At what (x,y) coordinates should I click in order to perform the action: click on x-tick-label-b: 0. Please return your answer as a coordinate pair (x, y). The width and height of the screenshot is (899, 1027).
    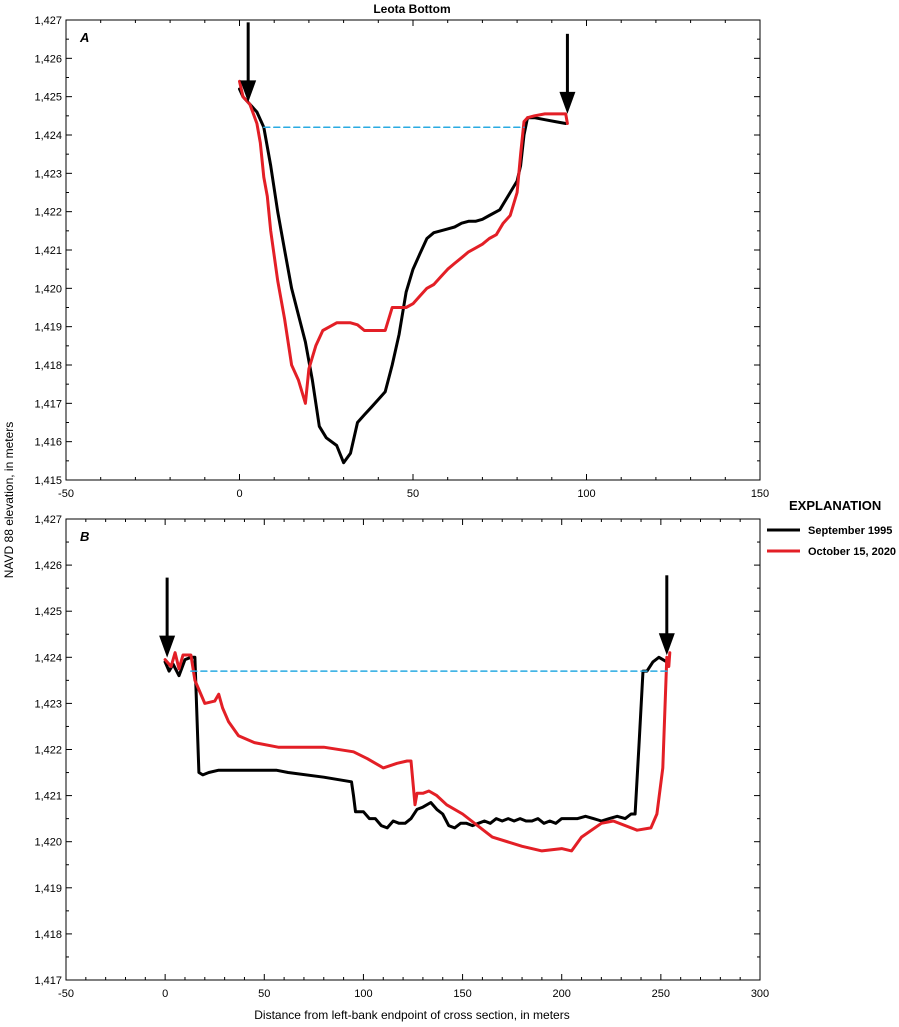
    Looking at the image, I should click on (165, 994).